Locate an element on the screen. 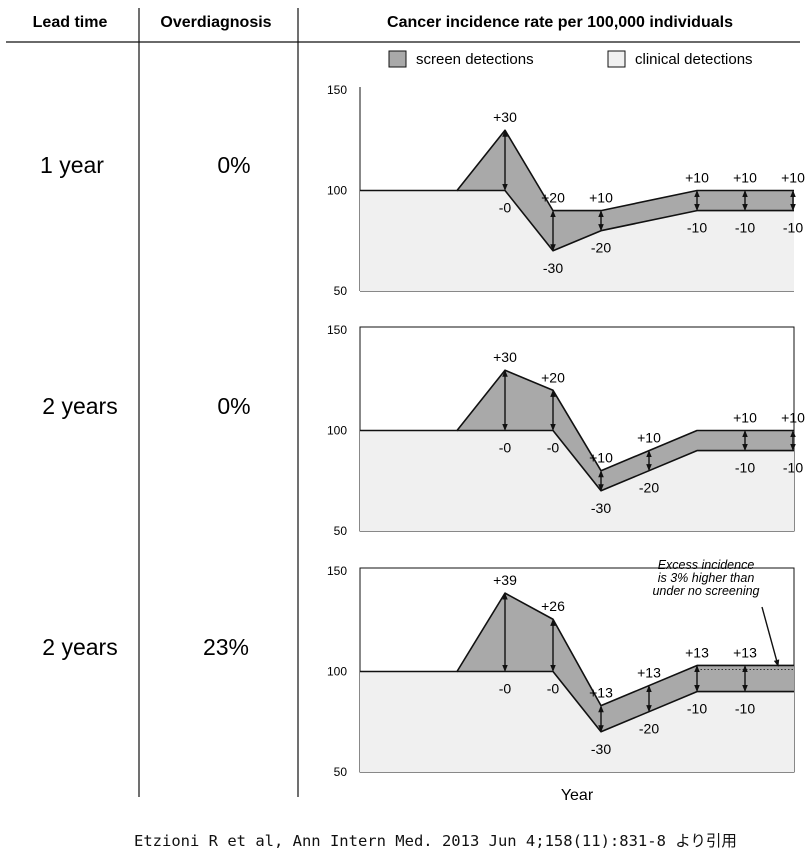 The width and height of the screenshot is (806, 866). row2-overdiagnosis: 0% is located at coordinates (233, 406).